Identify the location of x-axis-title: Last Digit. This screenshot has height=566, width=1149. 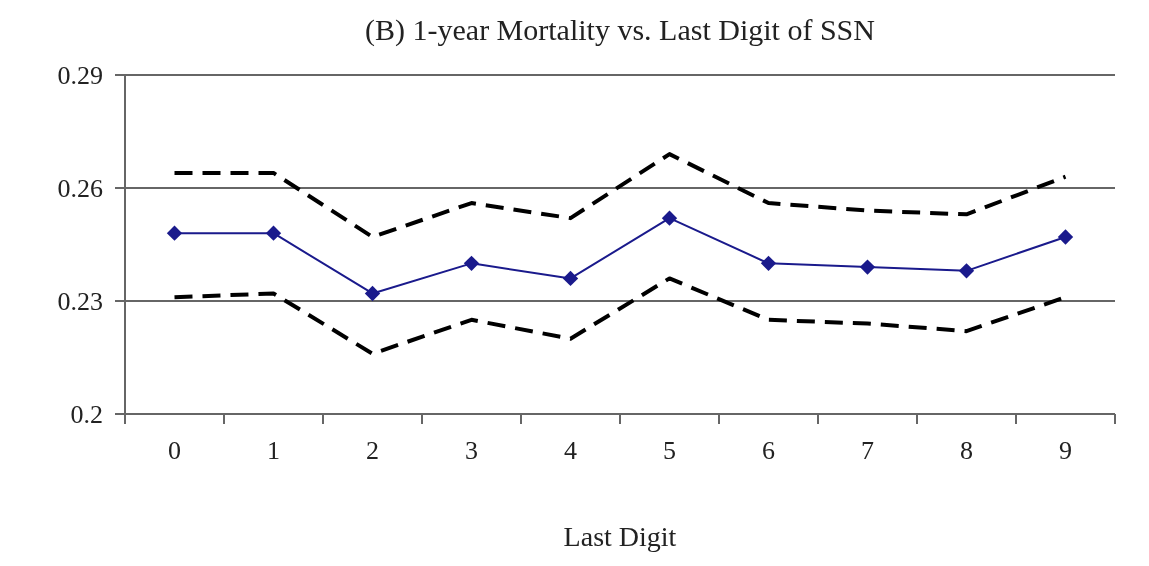
(620, 536).